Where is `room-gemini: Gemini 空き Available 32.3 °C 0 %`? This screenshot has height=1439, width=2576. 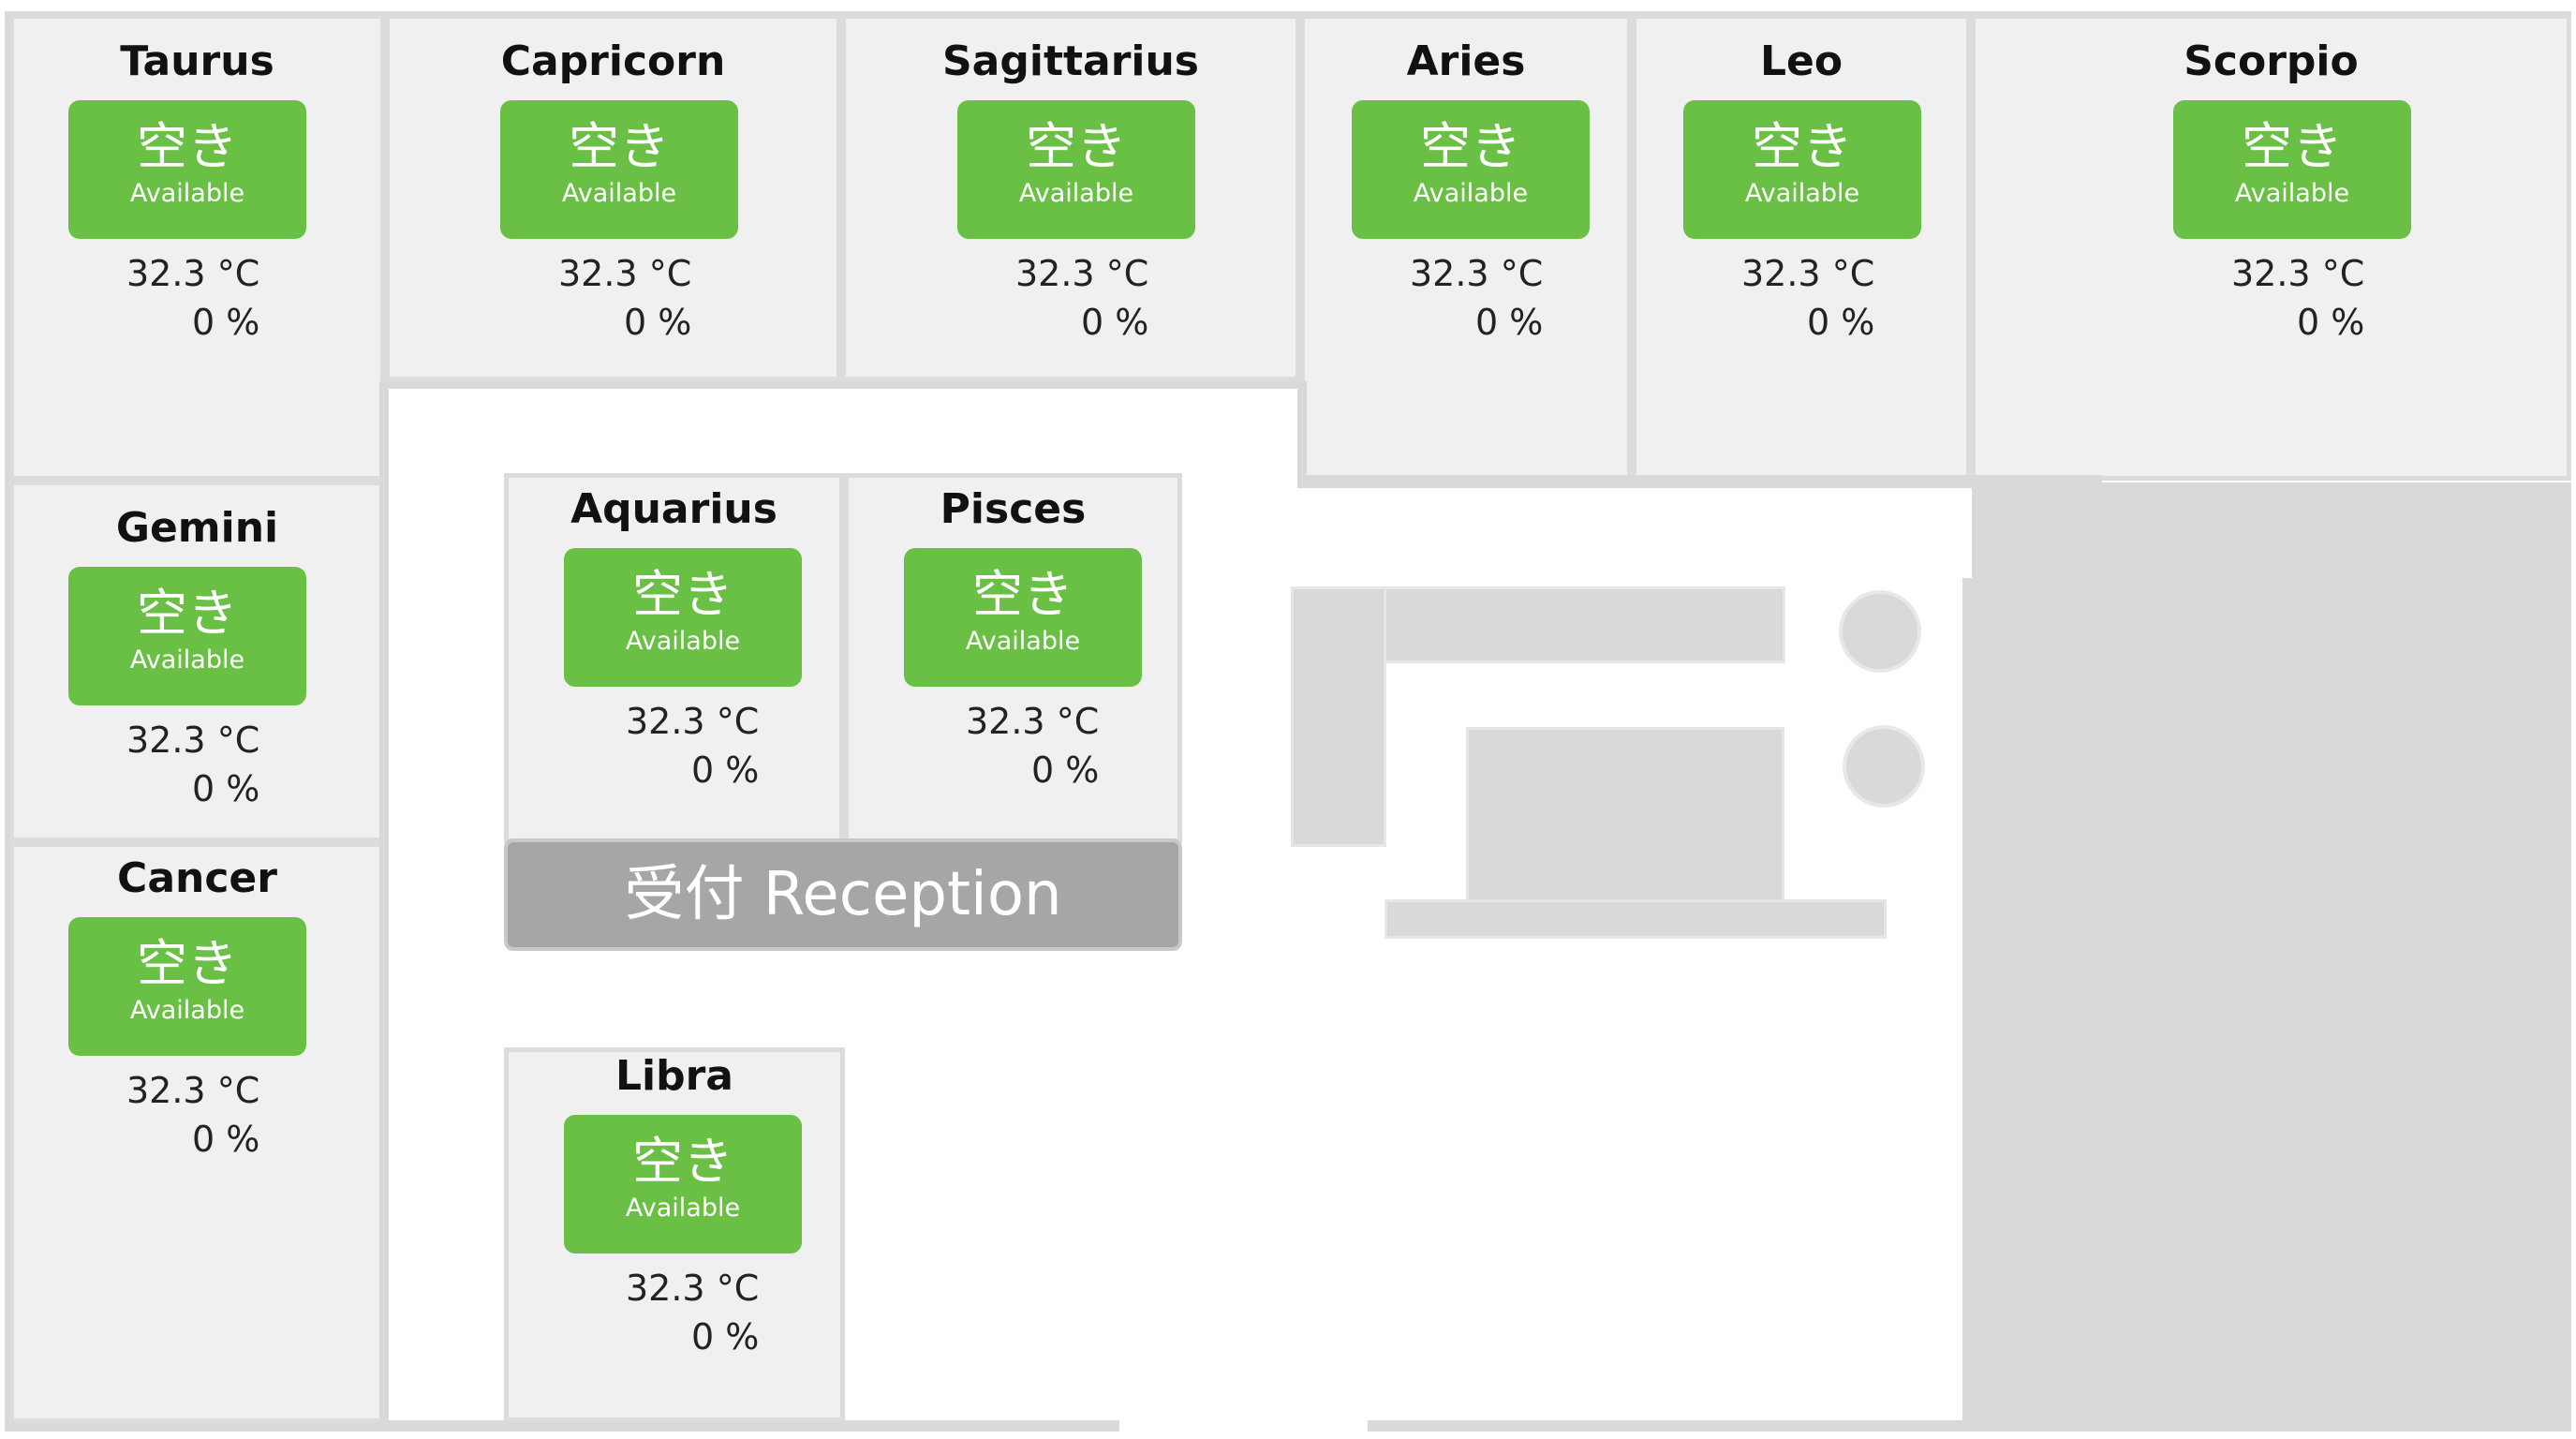
room-gemini: Gemini 空き Available 32.3 °C 0 % is located at coordinates (197, 661).